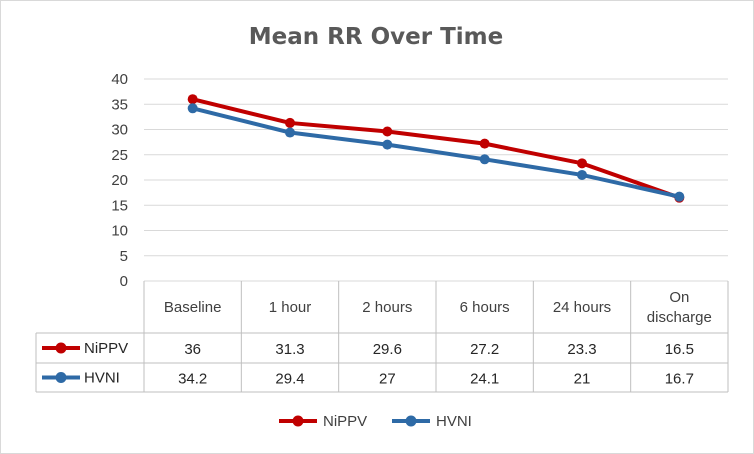  What do you see at coordinates (345, 421) in the screenshot?
I see `legend-label: NiPPV` at bounding box center [345, 421].